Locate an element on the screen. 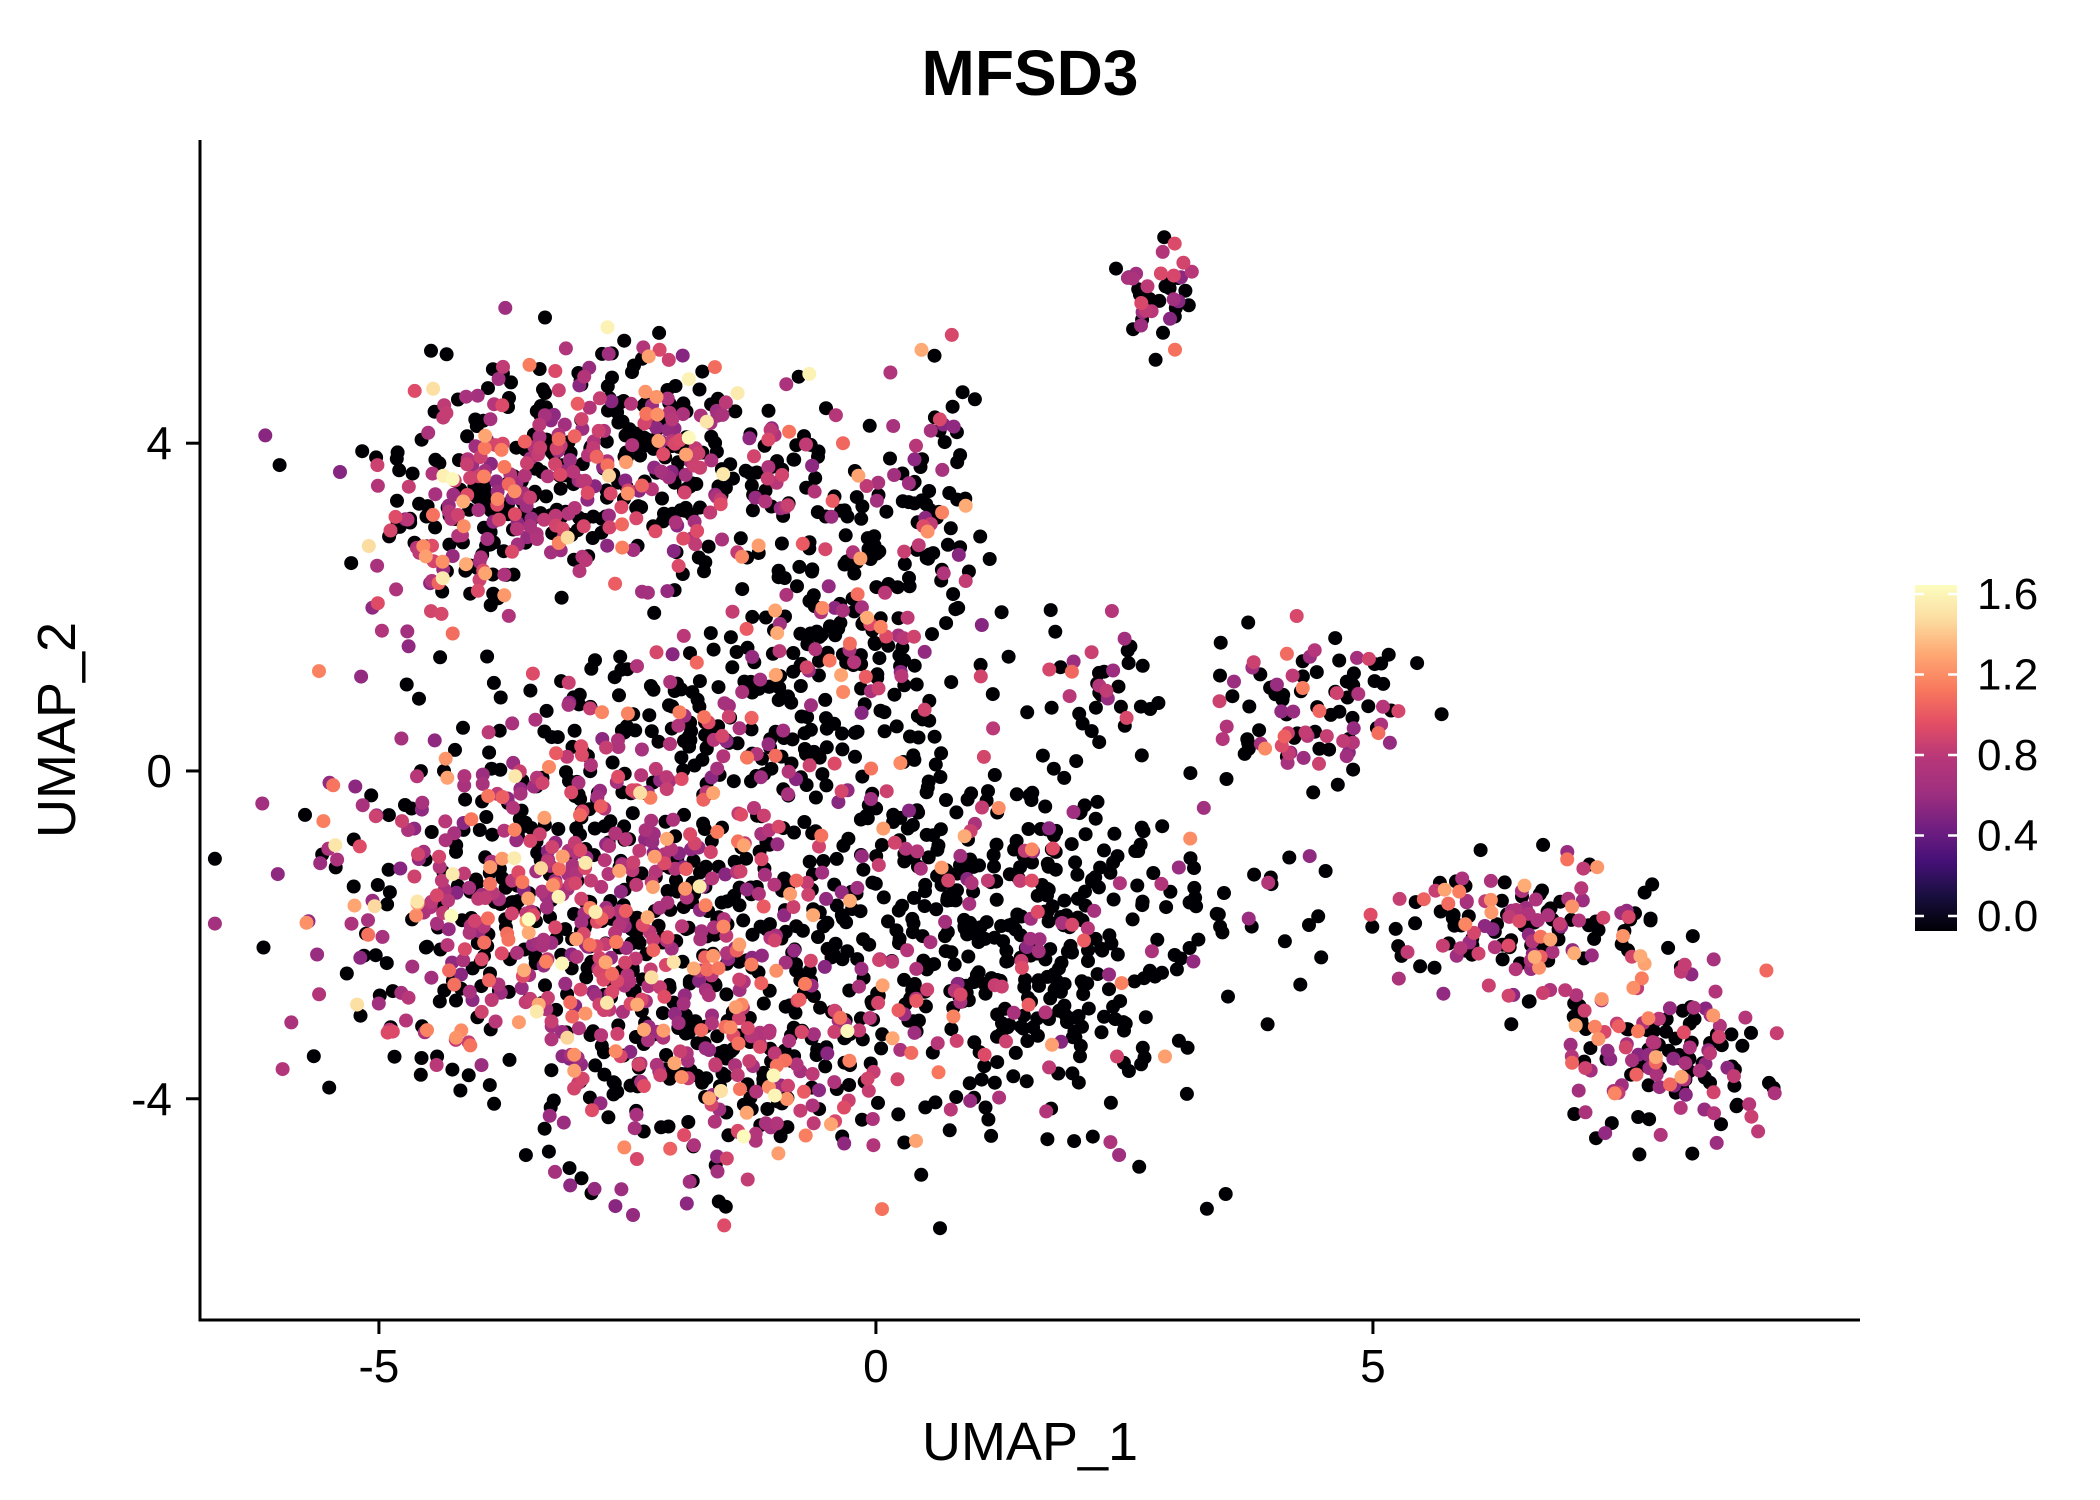 This screenshot has height=1500, width=2100. svg-text: -4 is located at coordinates (151, 1099).